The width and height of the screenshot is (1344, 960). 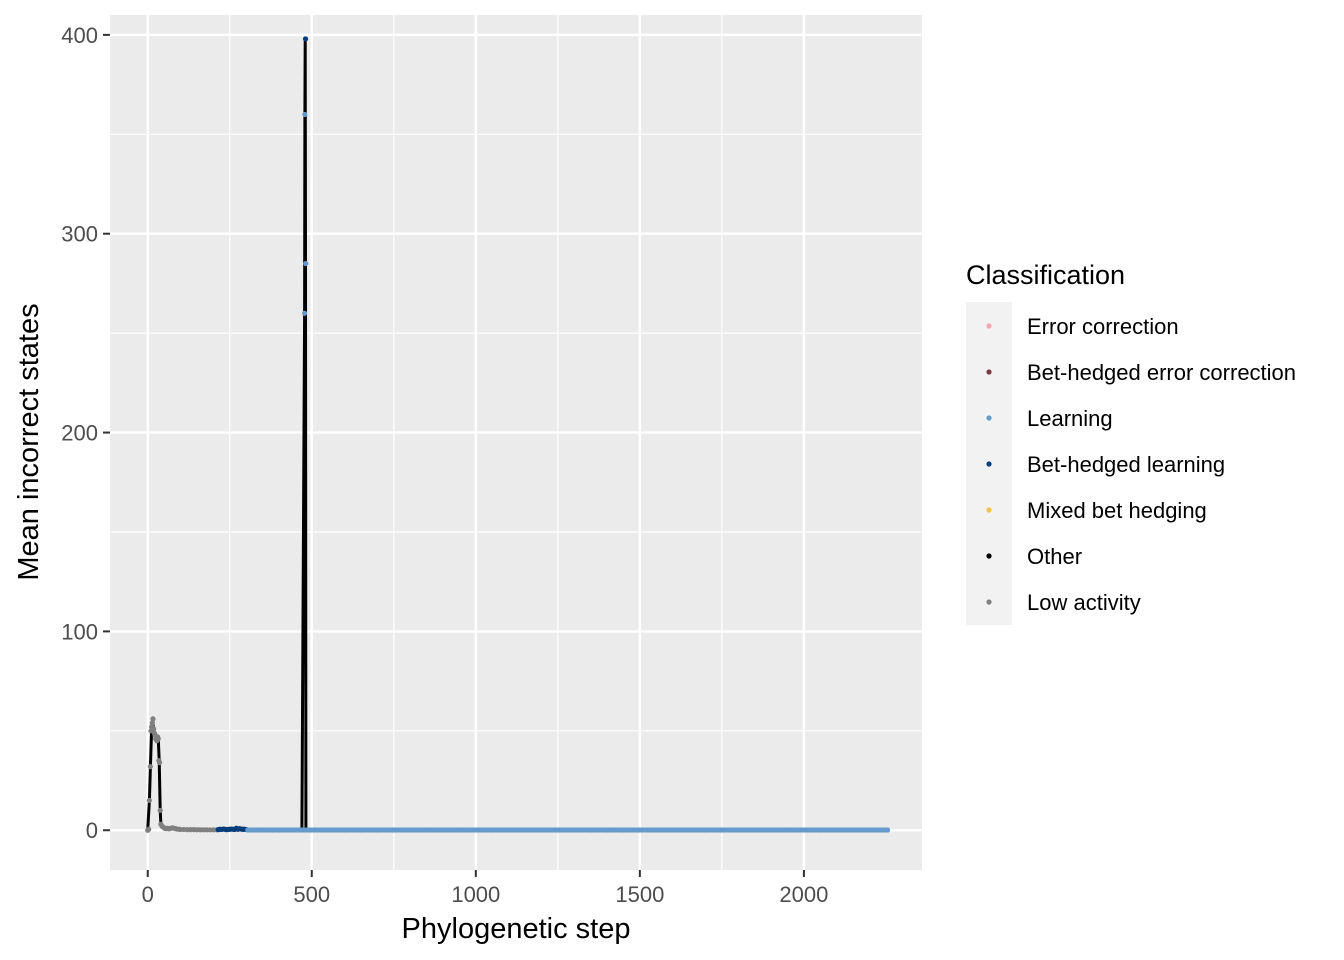 I want to click on legend-entry: Mixed bet hedging, so click(x=1096, y=510).